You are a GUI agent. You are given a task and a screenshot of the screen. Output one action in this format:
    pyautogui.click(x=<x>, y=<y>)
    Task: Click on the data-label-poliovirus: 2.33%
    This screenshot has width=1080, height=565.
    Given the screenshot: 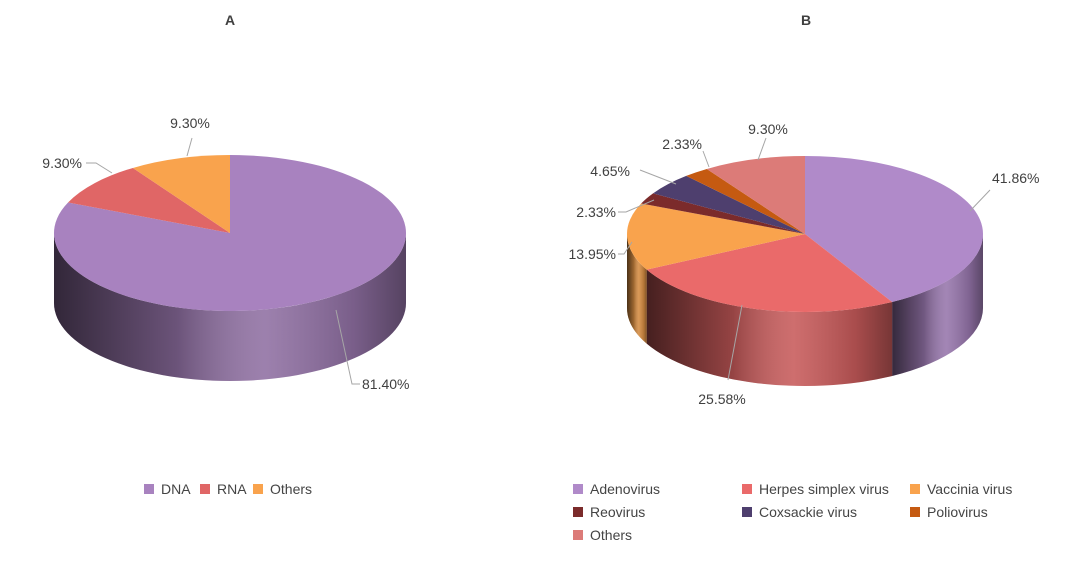 What is the action you would take?
    pyautogui.click(x=682, y=144)
    